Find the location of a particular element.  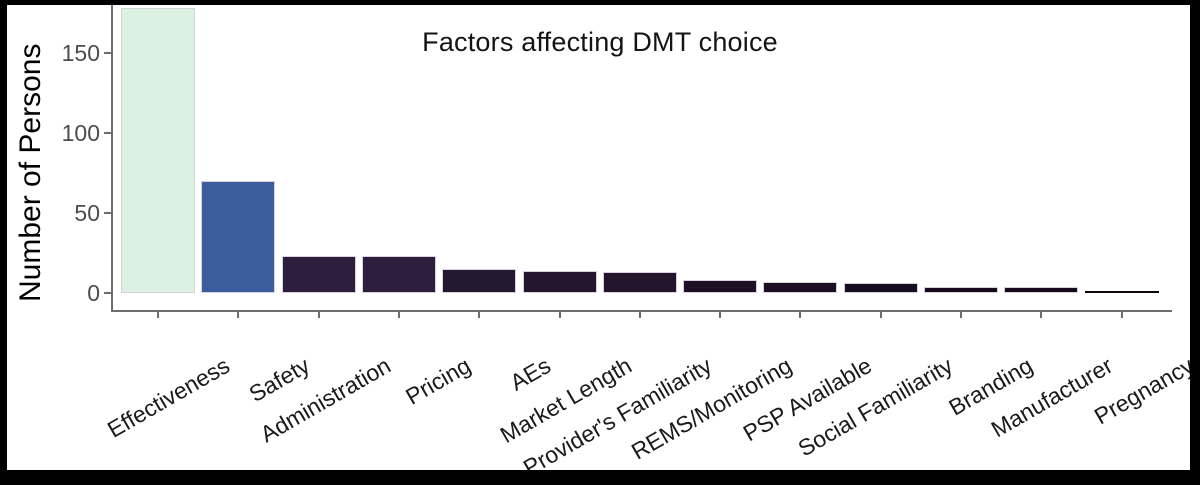

y-axis-line is located at coordinates (112, 157).